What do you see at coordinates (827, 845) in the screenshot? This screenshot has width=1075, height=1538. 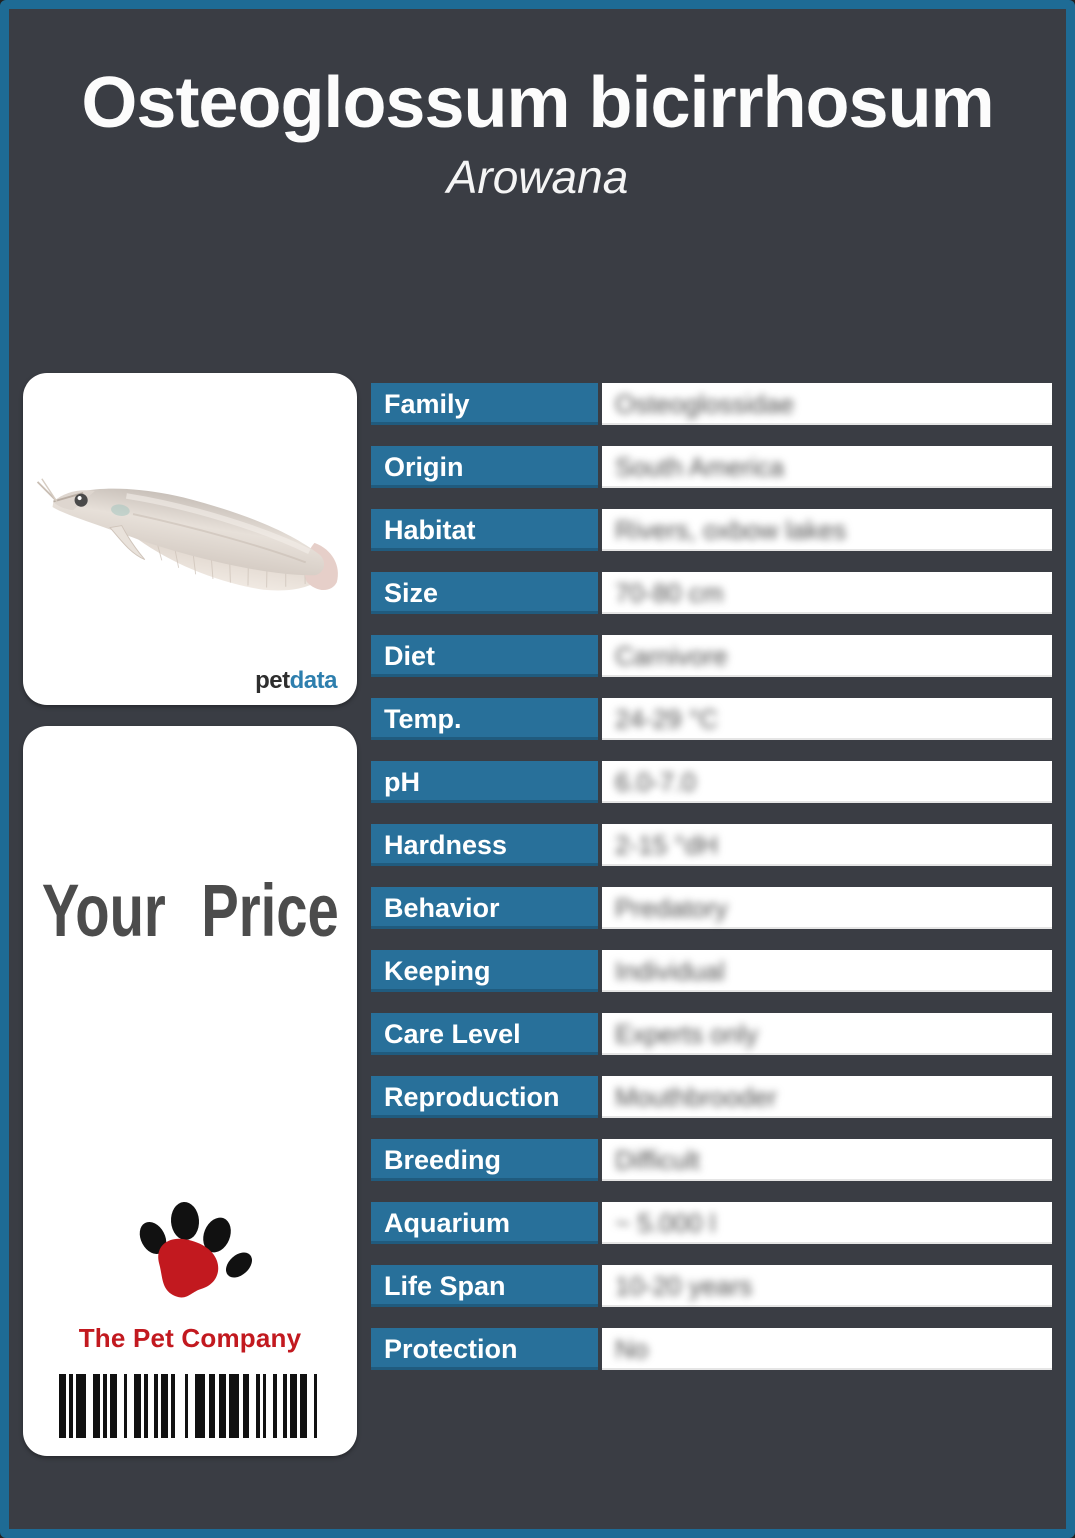 I see `row-value: 2-15 °dH` at bounding box center [827, 845].